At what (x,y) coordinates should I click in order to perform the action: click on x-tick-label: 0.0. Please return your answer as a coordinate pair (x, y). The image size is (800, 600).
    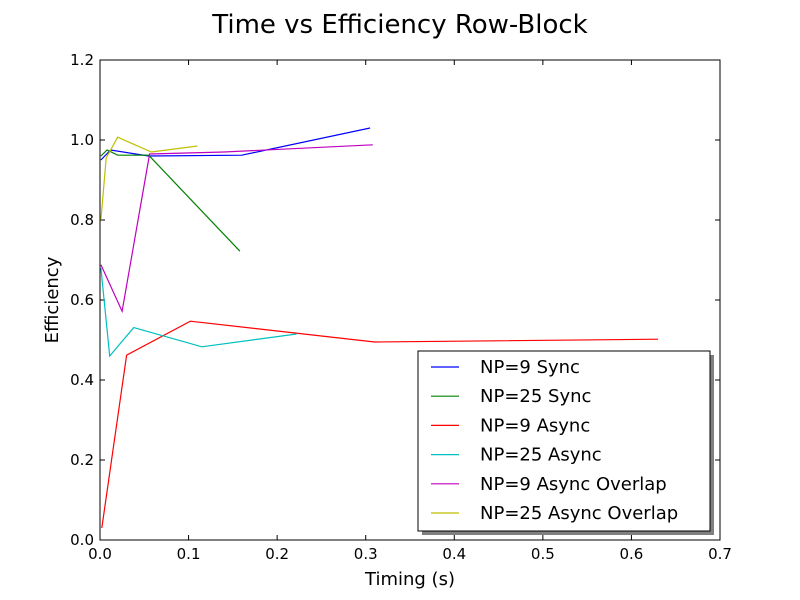
    Looking at the image, I should click on (100, 554).